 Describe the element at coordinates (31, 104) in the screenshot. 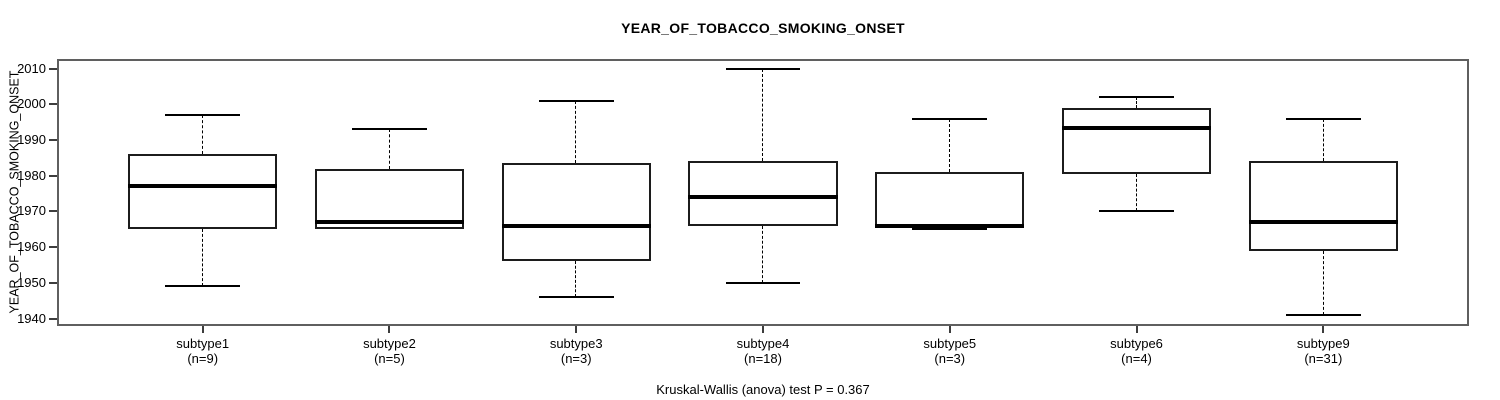

I see `y-tick-label: 2000` at that location.